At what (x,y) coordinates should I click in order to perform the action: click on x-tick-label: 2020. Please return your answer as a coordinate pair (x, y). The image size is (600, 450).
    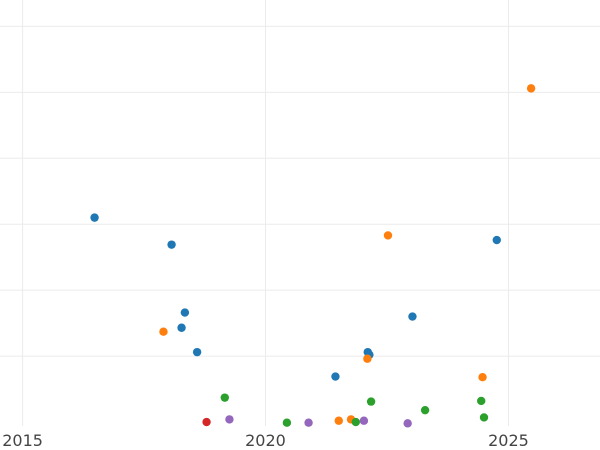
    Looking at the image, I should click on (265, 440).